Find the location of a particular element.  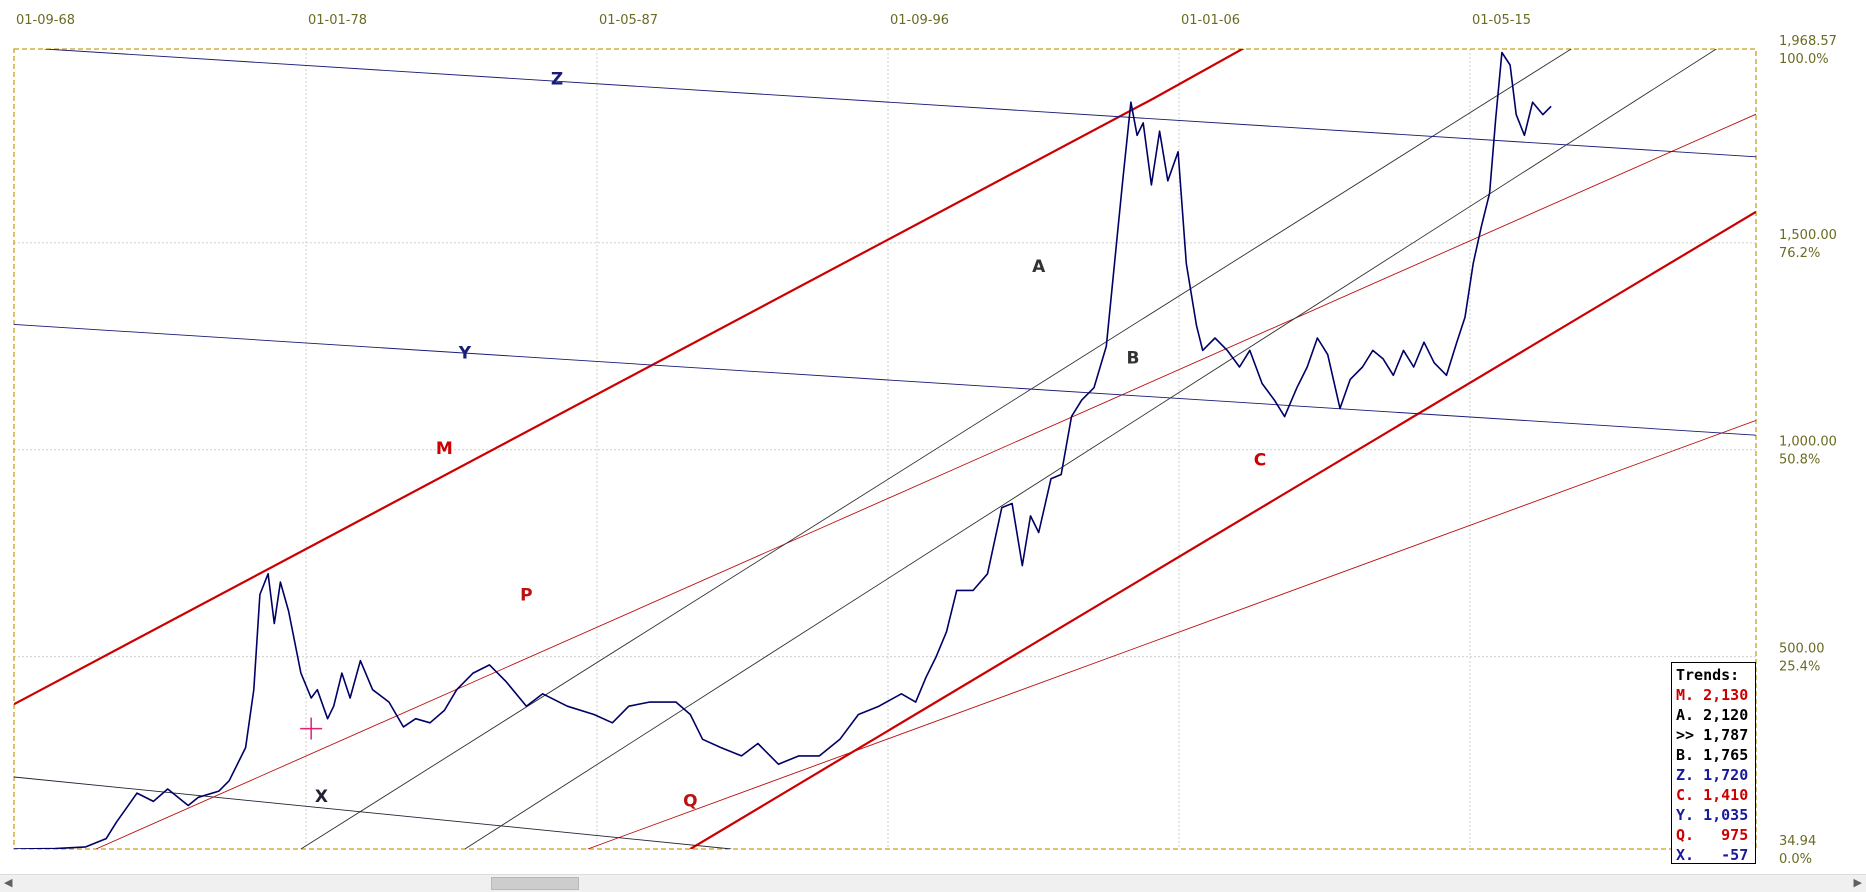

y-tick-percent: 50.8% is located at coordinates (1799, 460).